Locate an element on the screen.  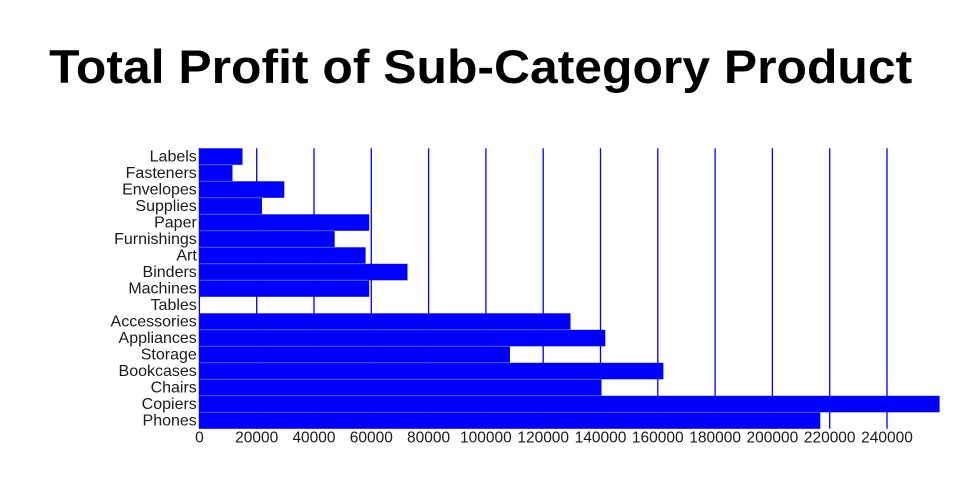
svg-text: 60000 is located at coordinates (371, 438).